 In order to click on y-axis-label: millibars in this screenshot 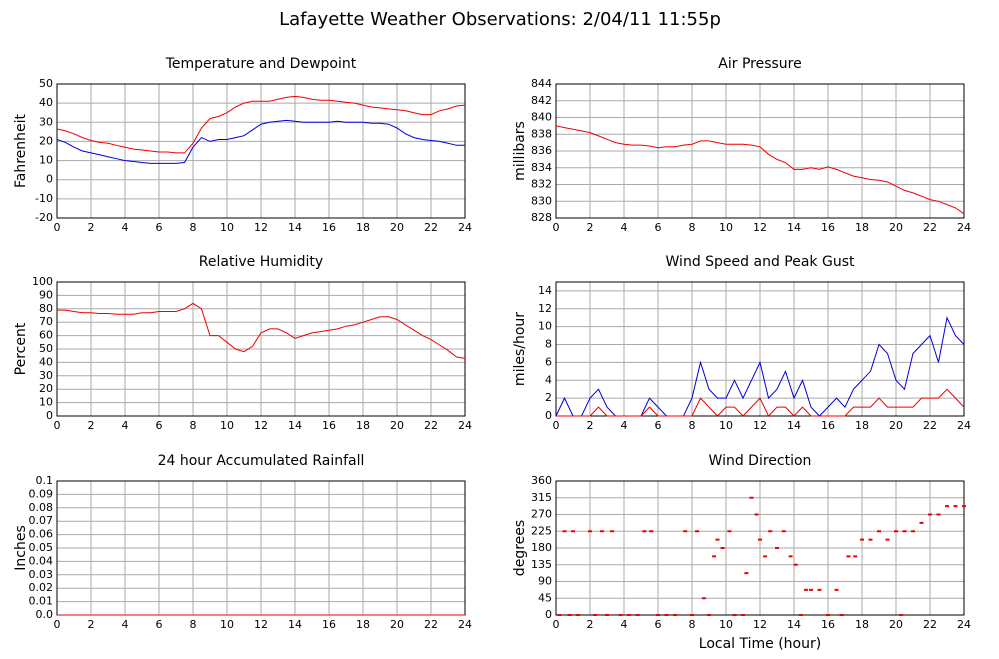, I will do `click(520, 151)`.